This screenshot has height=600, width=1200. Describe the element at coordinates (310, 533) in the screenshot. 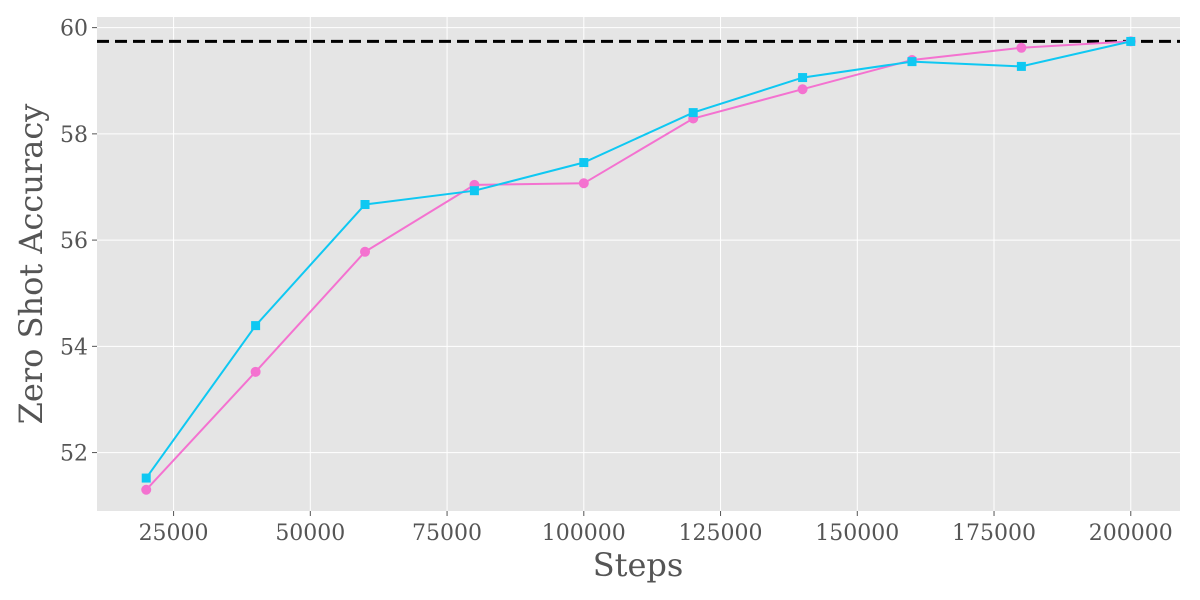

I see `x-tick-label: 50000` at that location.